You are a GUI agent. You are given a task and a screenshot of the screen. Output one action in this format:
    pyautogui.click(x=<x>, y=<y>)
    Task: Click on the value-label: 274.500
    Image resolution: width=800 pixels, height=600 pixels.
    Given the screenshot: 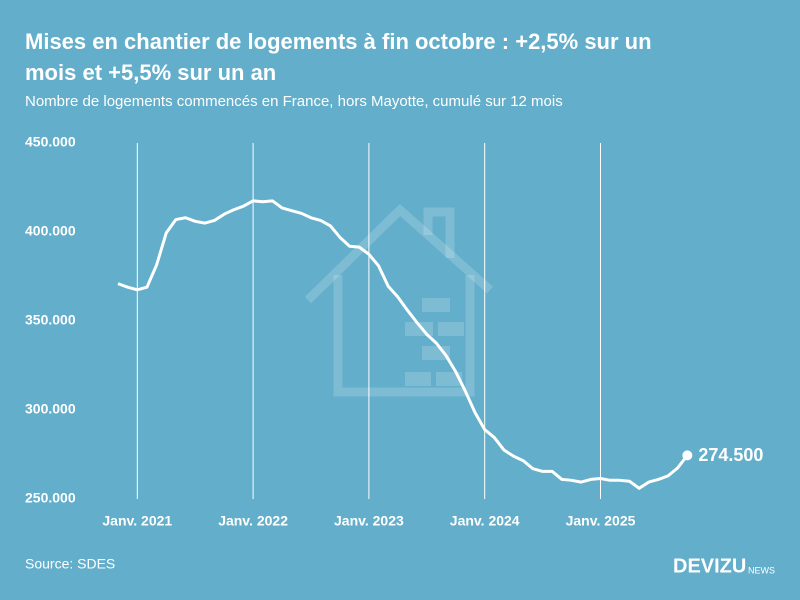 What is the action you would take?
    pyautogui.click(x=730, y=455)
    